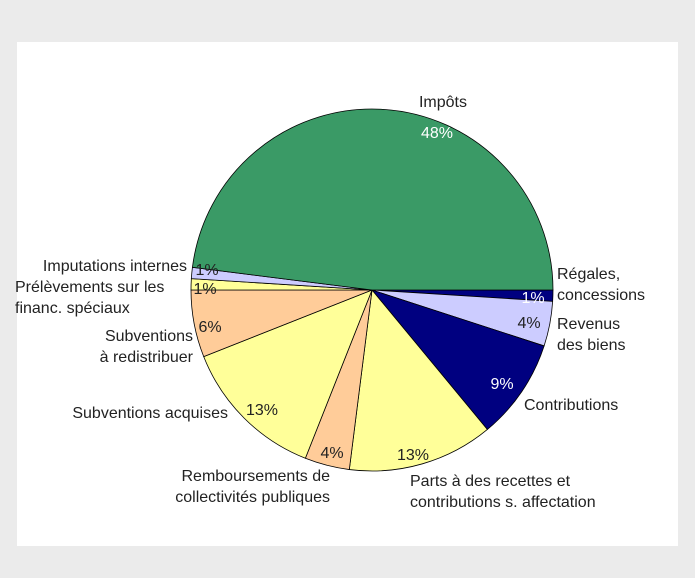 This screenshot has width=695, height=583. What do you see at coordinates (601, 285) in the screenshot?
I see `slice-label: Régales, concessions` at bounding box center [601, 285].